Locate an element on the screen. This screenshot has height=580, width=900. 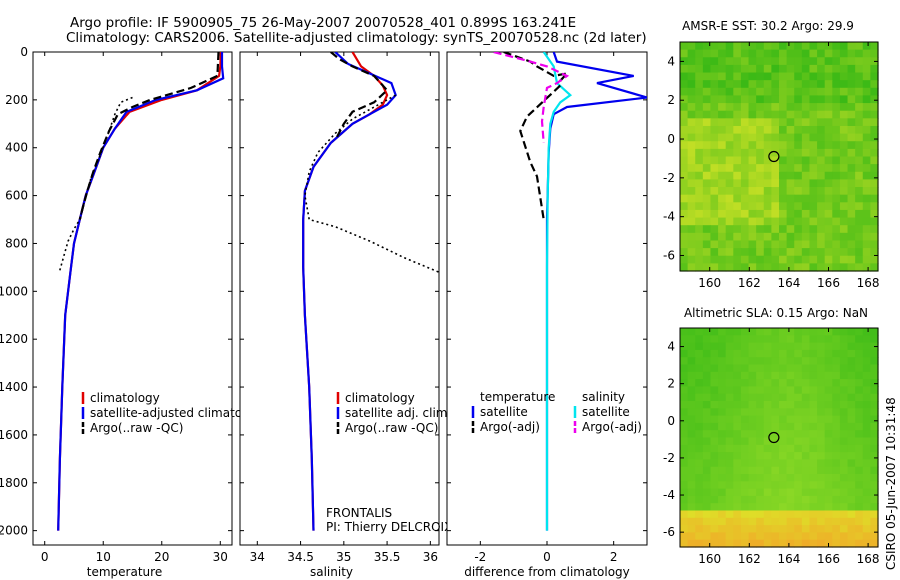
x-tick-label: -2 is located at coordinates (480, 557).